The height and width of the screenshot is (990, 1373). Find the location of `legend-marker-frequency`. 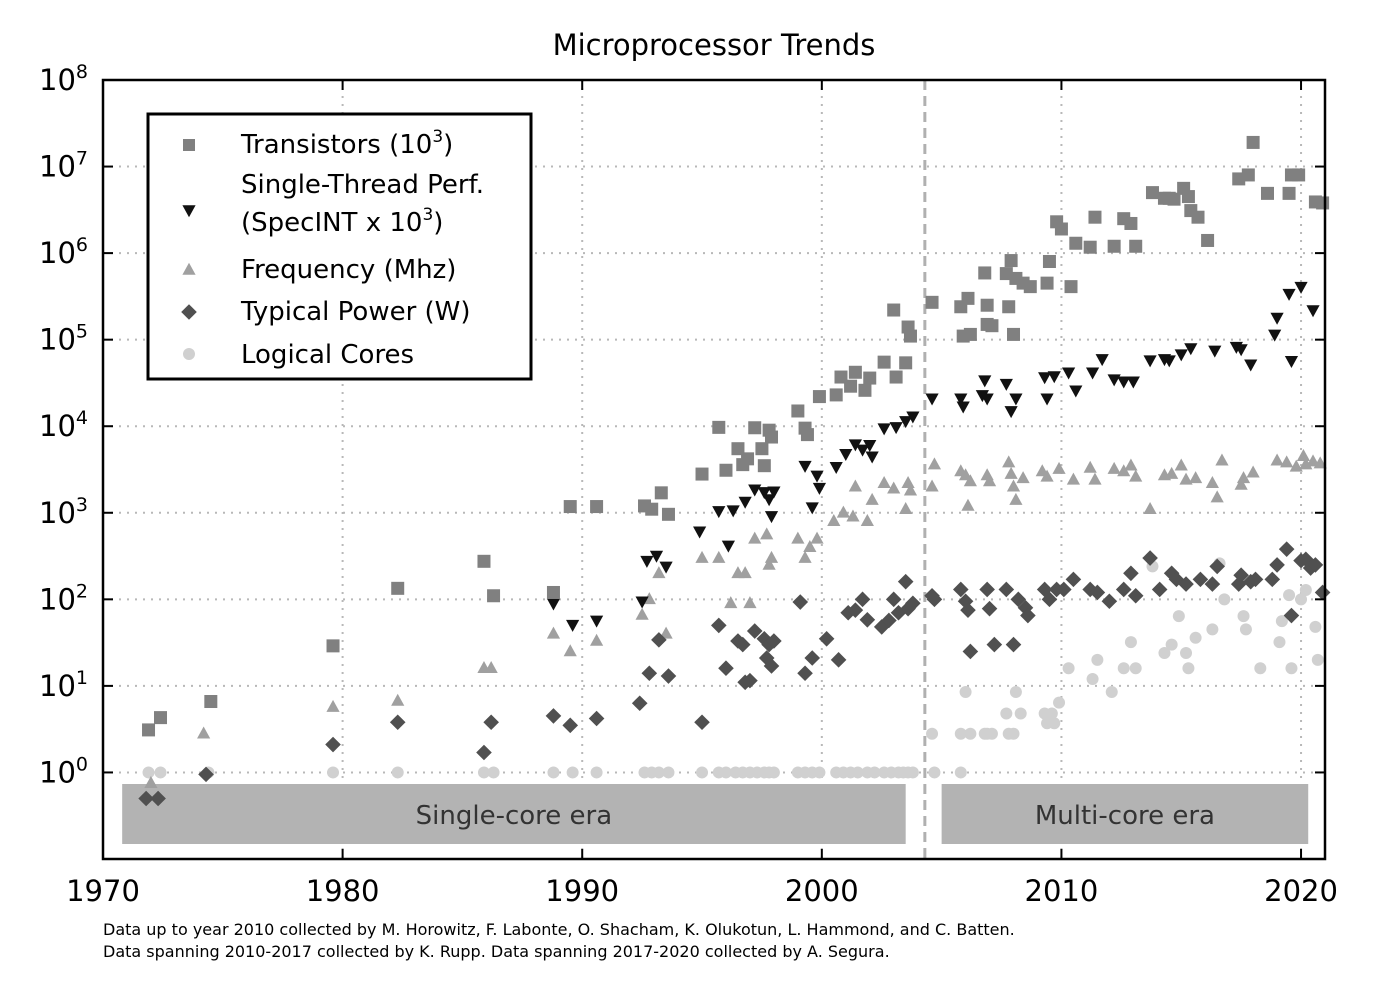

legend-marker-frequency is located at coordinates (189, 268).